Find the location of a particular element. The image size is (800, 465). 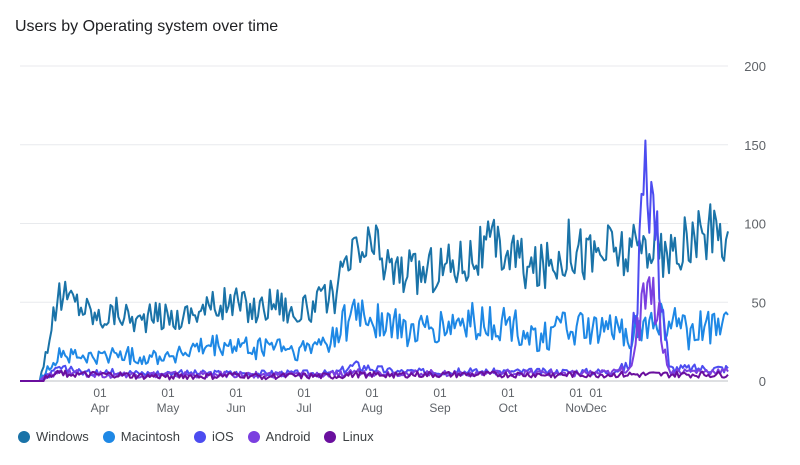

x-tick-month: May is located at coordinates (168, 408).